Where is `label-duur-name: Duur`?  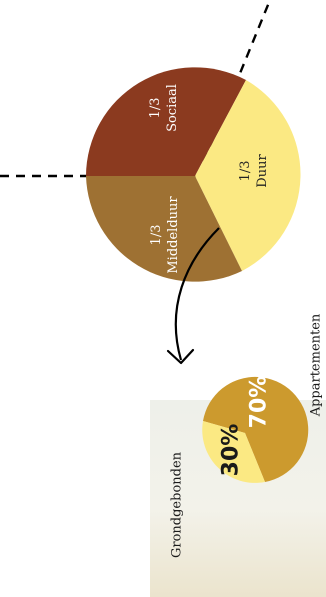 label-duur-name: Duur is located at coordinates (262, 171).